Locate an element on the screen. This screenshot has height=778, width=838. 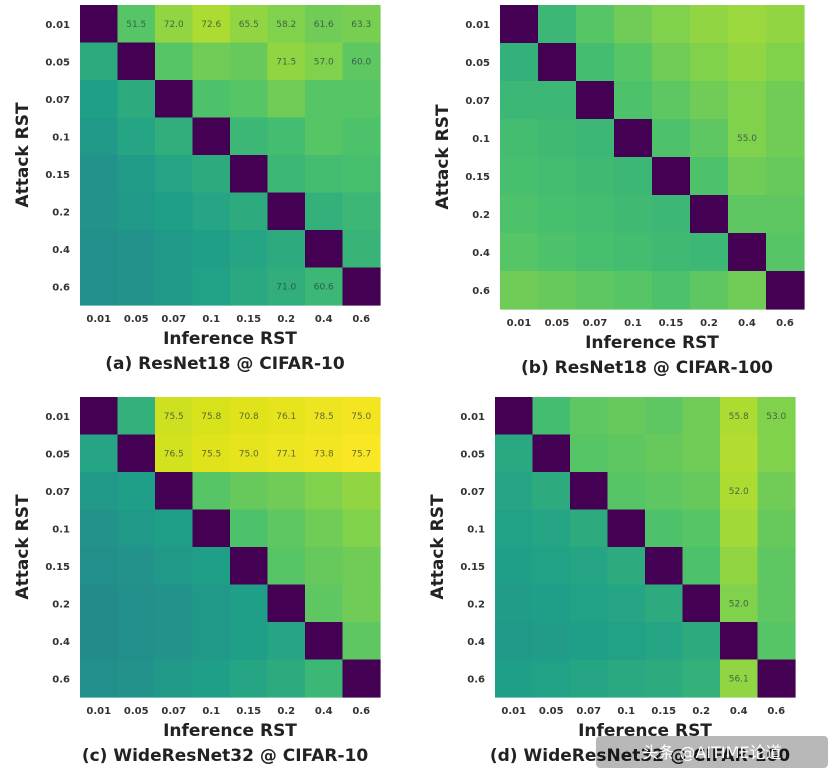
cell-value-label: 71.5 is located at coordinates (286, 62).